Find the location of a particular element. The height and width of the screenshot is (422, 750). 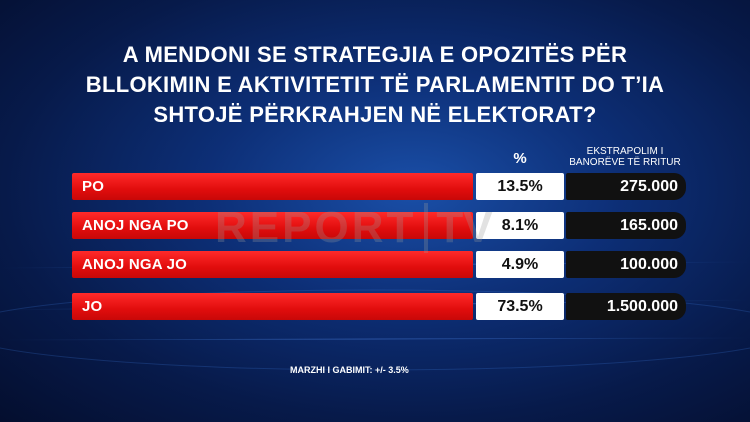

row-label: PO is located at coordinates (93, 186).